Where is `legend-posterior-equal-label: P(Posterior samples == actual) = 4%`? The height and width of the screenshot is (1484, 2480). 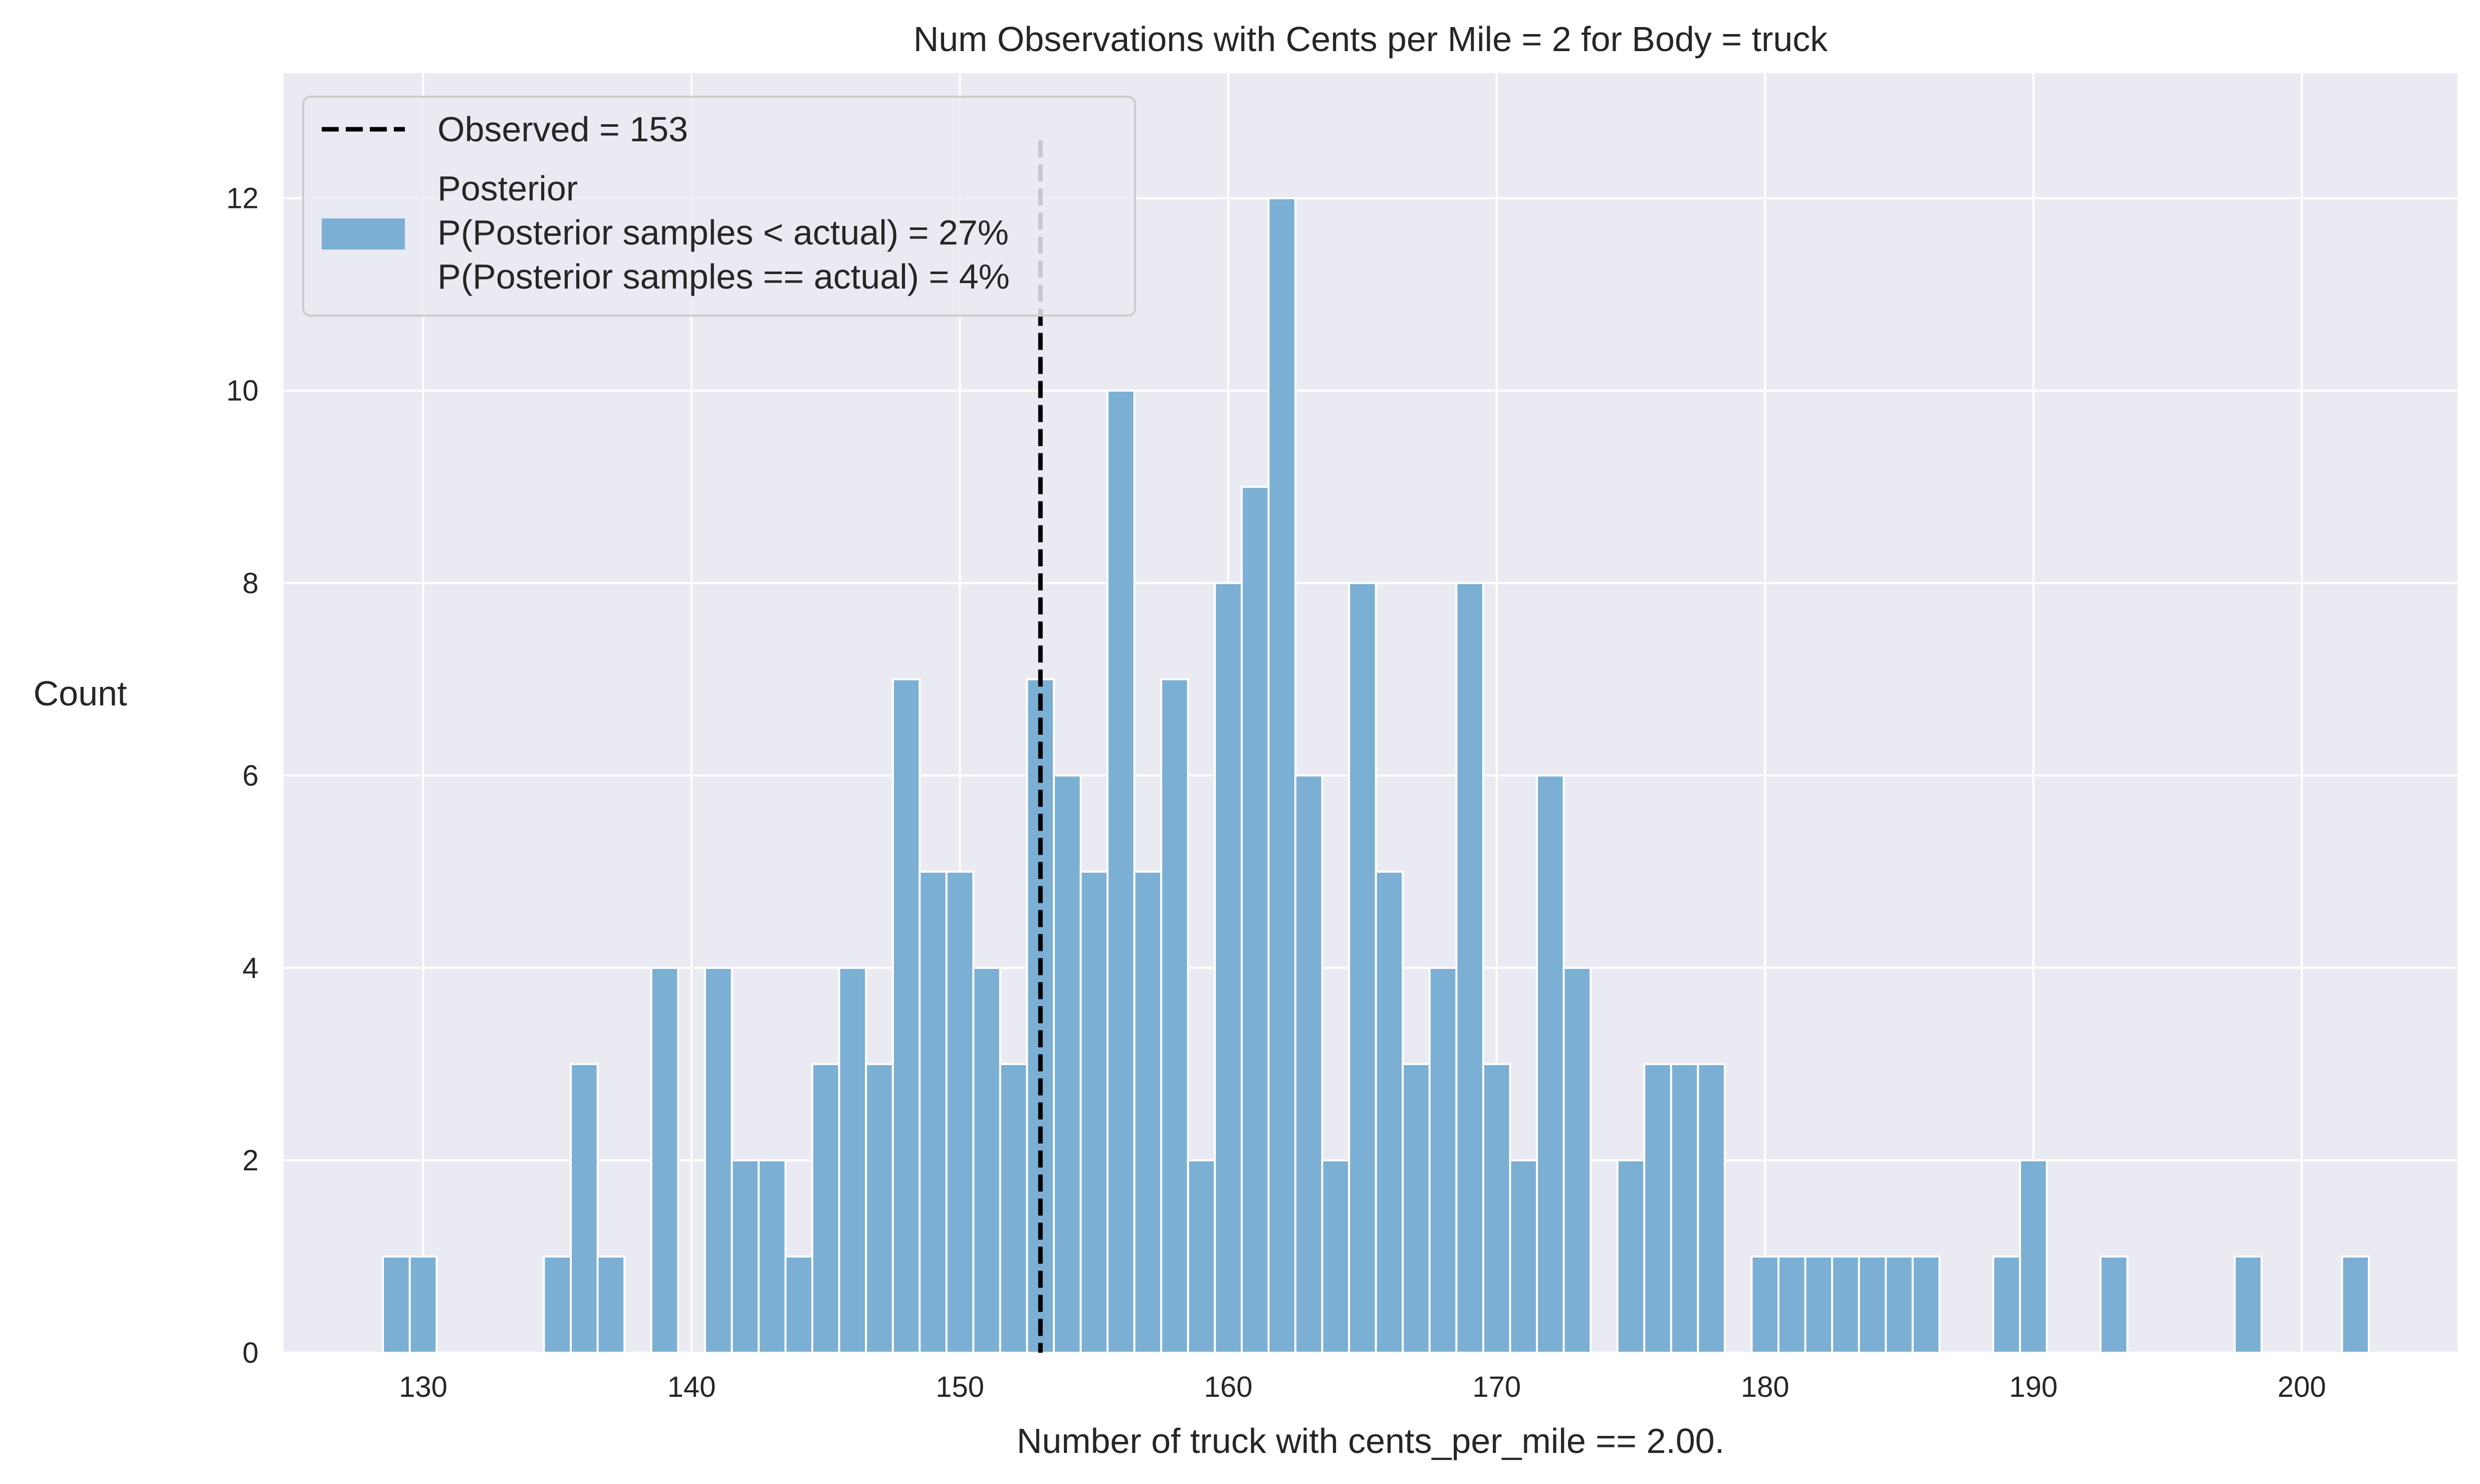
legend-posterior-equal-label: P(Posterior samples == actual) = 4% is located at coordinates (724, 276).